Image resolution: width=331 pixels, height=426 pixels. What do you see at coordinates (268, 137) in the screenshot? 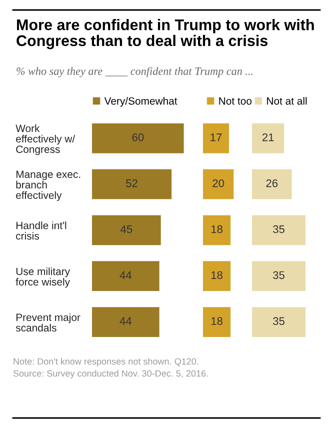
I see `data-label: 21` at bounding box center [268, 137].